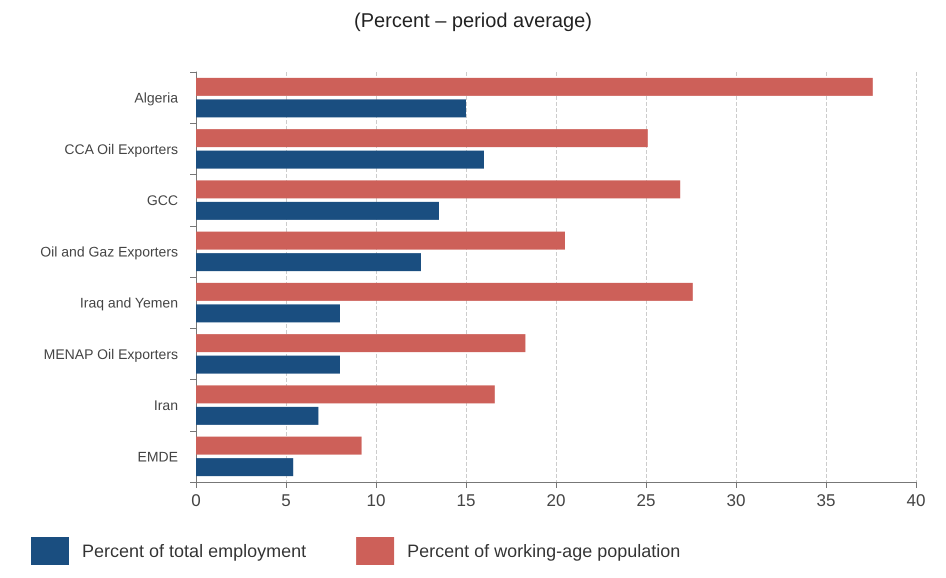 The image size is (946, 578). Describe the element at coordinates (286, 500) in the screenshot. I see `x-tick-label: 5` at that location.